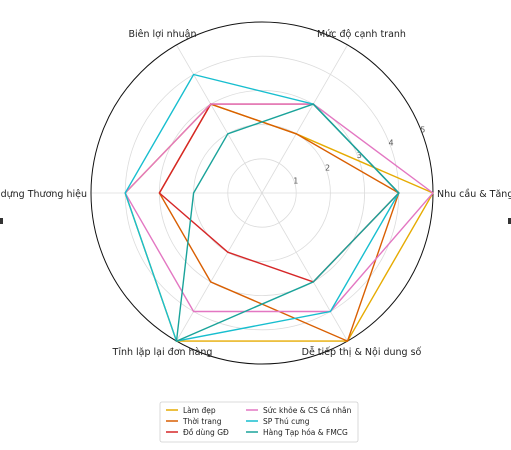  Describe the element at coordinates (206, 432) in the screenshot. I see `legend-label-3: Đồ dùng GĐ` at that location.